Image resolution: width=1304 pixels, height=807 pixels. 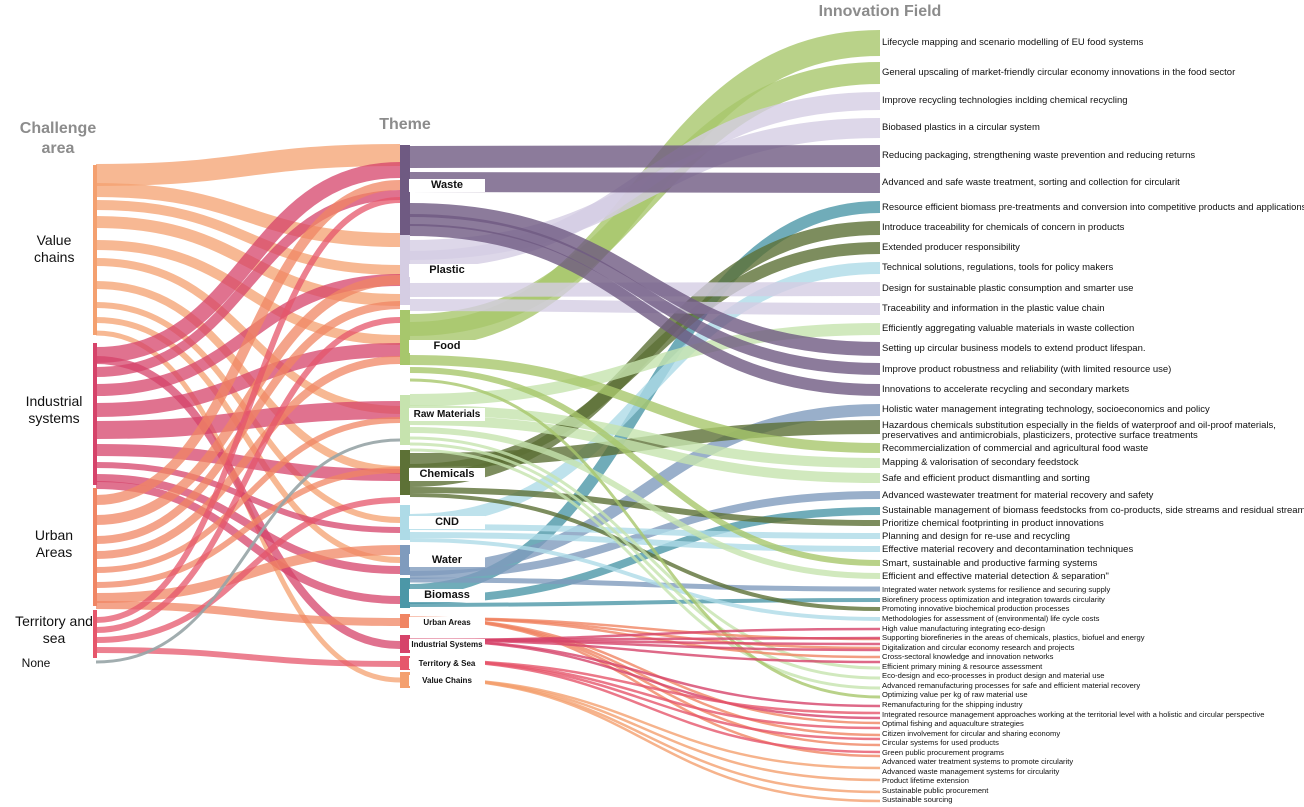 What do you see at coordinates (447, 414) in the screenshot?
I see `theme-raw-materials: Raw Materials` at bounding box center [447, 414].